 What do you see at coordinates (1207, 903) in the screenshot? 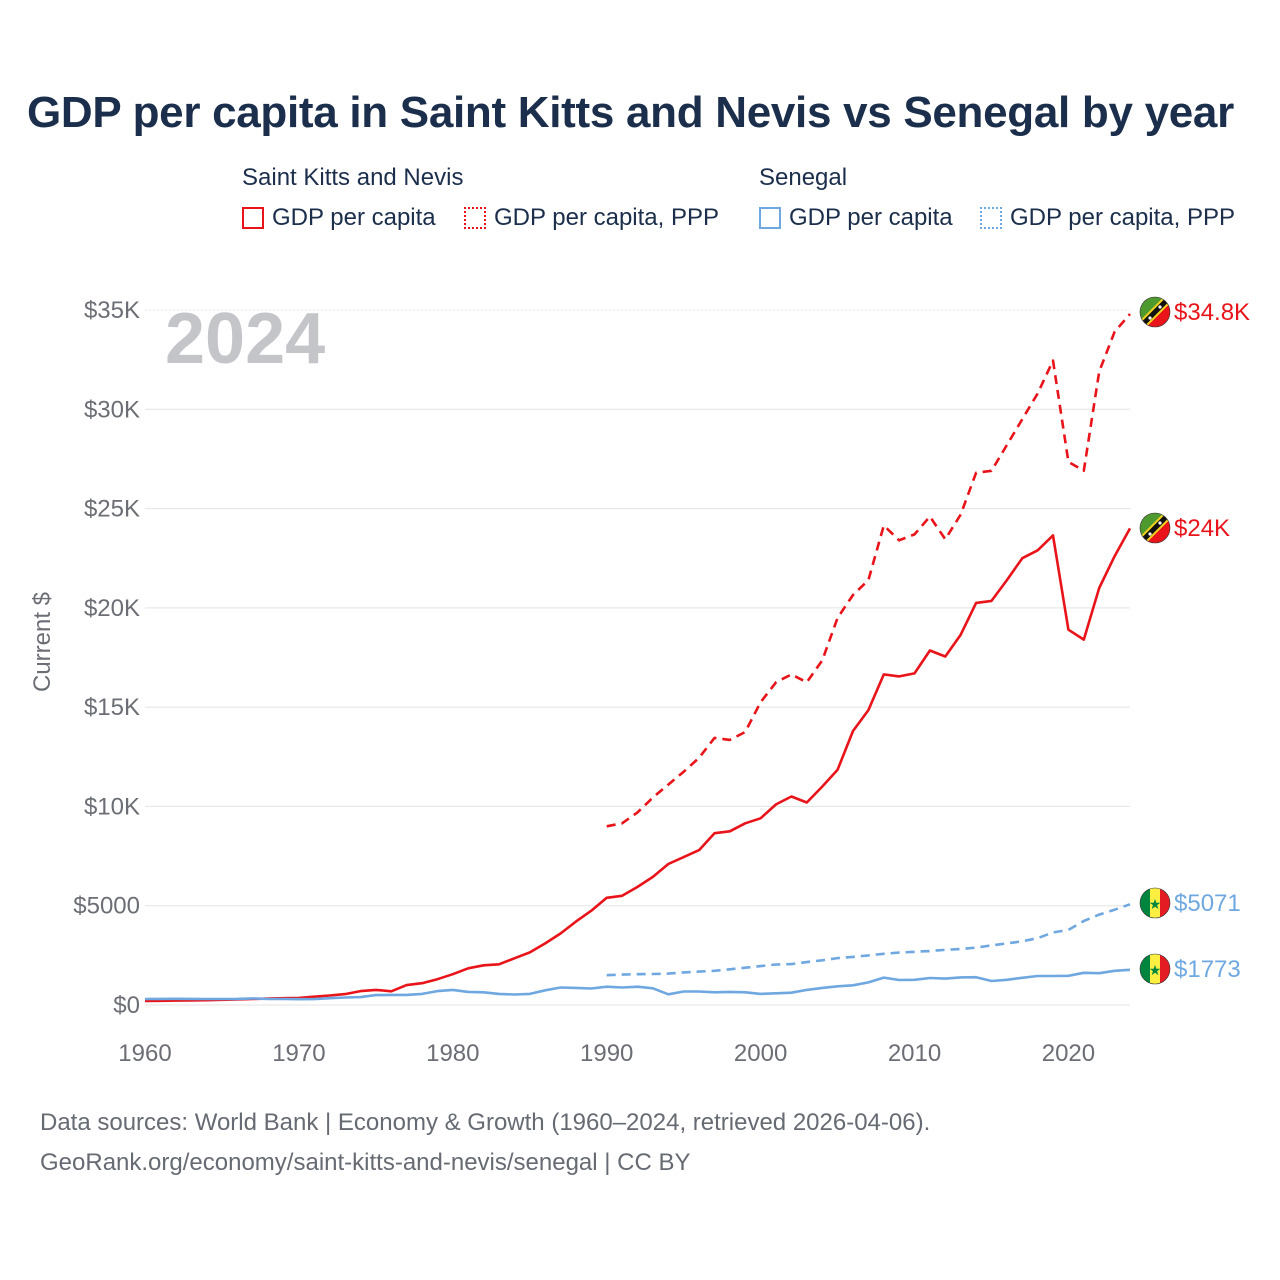
I see `end-label-senegal-ppp: $5071` at bounding box center [1207, 903].